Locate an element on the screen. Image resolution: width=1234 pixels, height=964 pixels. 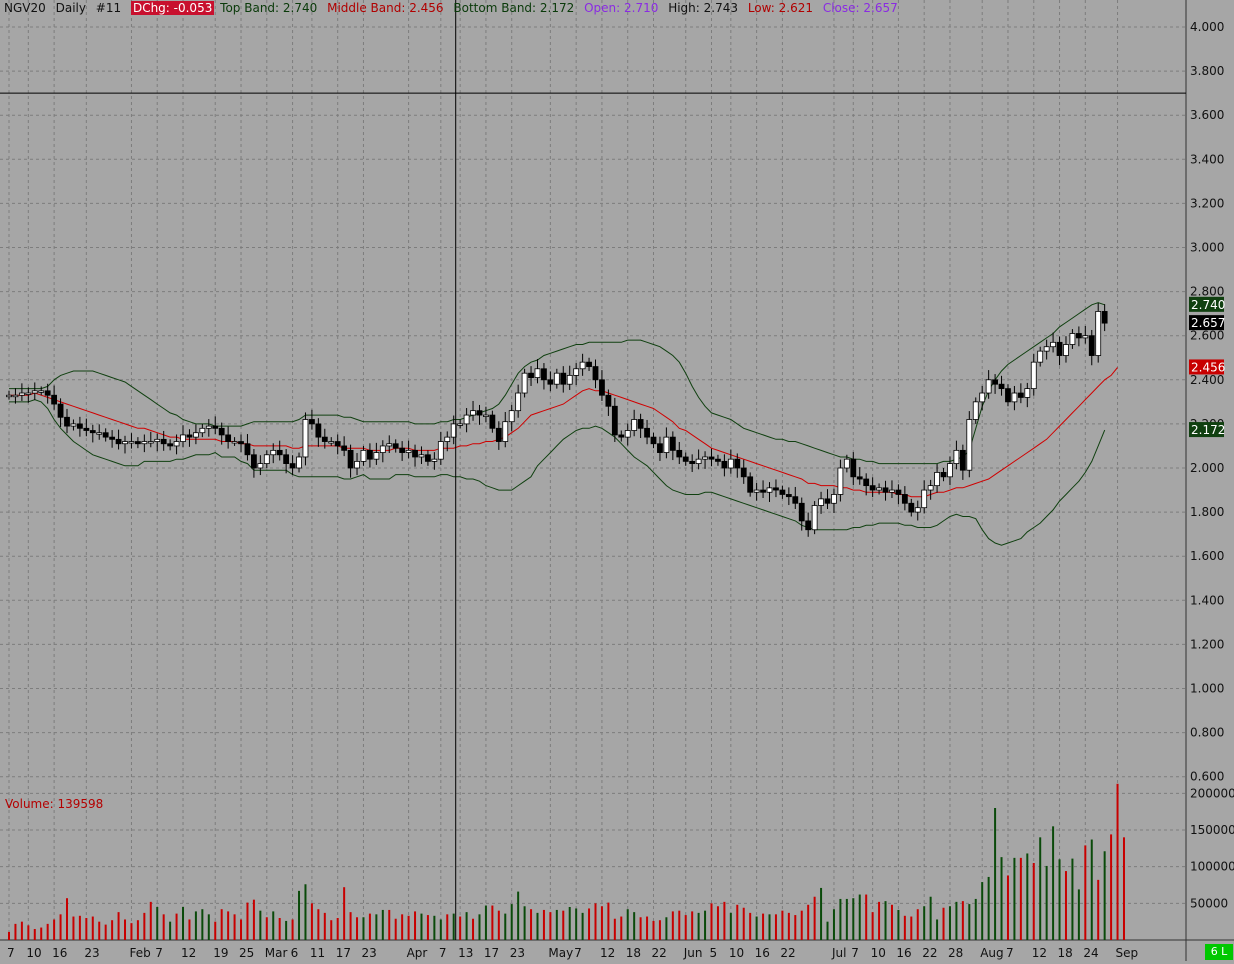
x-tick-label: 7 is located at coordinates (11, 953).